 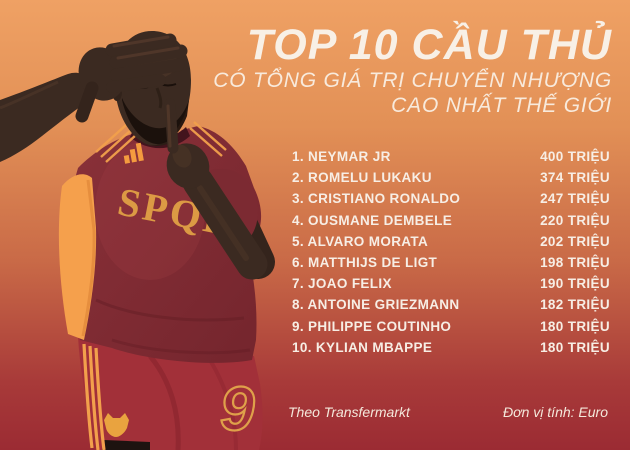 What do you see at coordinates (575, 305) in the screenshot?
I see `player-value: 182 TRIỆU` at bounding box center [575, 305].